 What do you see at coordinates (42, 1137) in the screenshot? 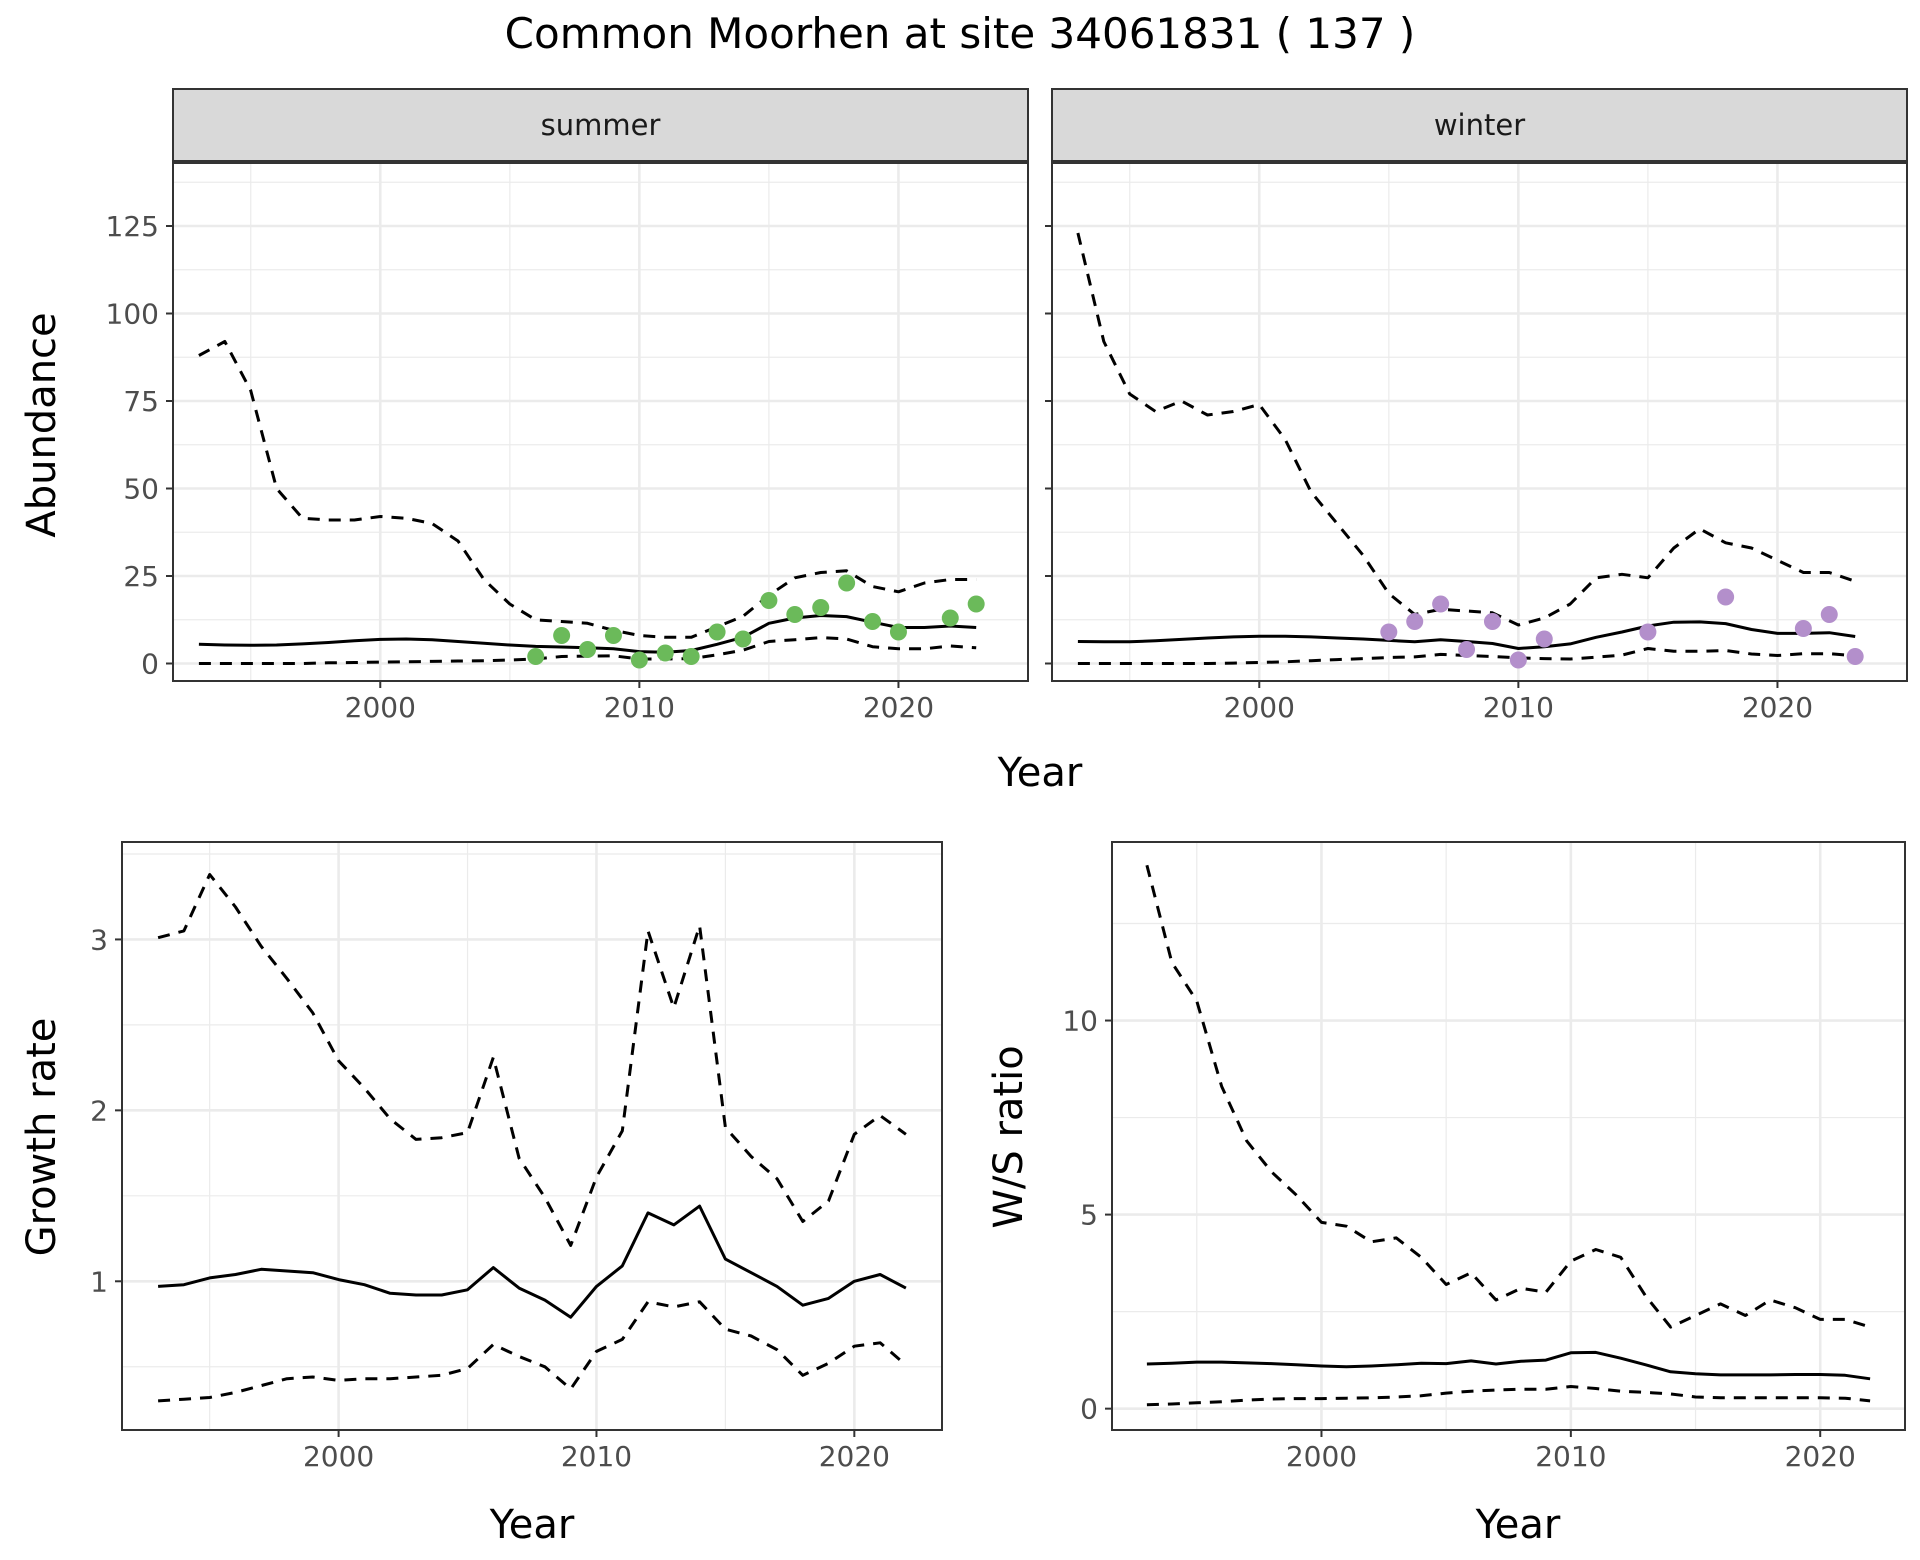
I see `growth-rate-y-axis-title: Growth rate` at bounding box center [42, 1137].